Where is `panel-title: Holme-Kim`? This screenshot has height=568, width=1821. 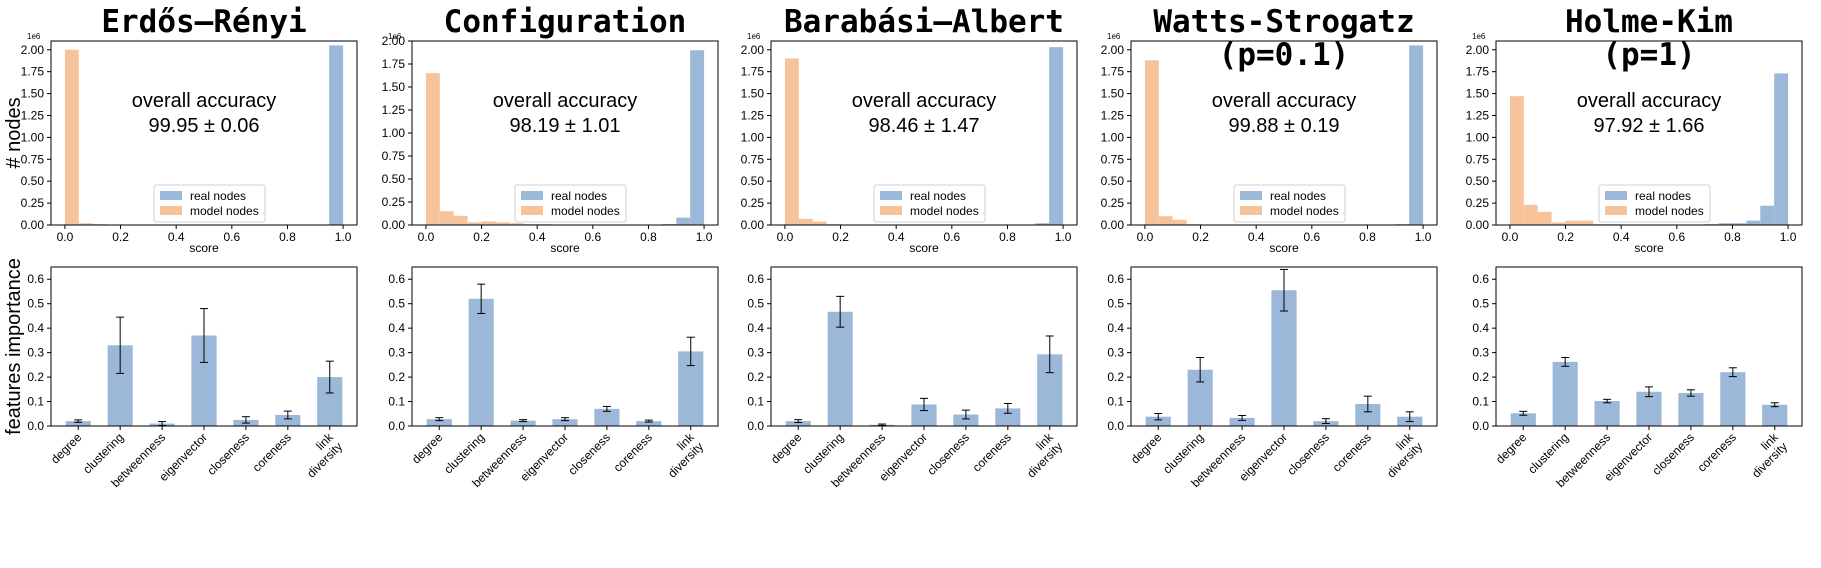
panel-title: Holme-Kim is located at coordinates (1649, 22).